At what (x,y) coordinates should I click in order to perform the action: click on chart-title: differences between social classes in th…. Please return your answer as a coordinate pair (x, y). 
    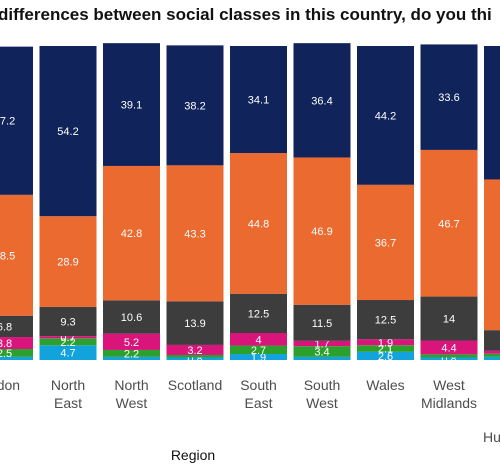
    Looking at the image, I should click on (246, 14).